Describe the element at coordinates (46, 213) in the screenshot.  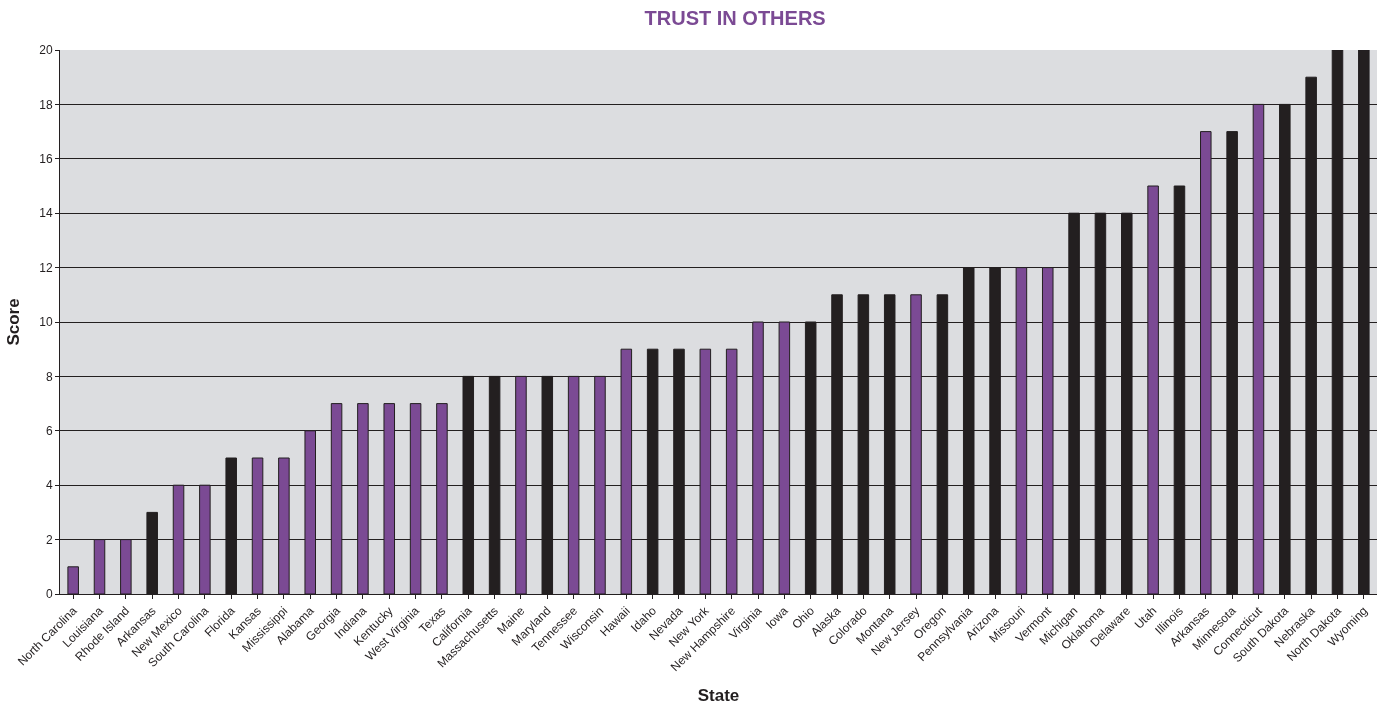
I see `y-tick-label: 14` at that location.